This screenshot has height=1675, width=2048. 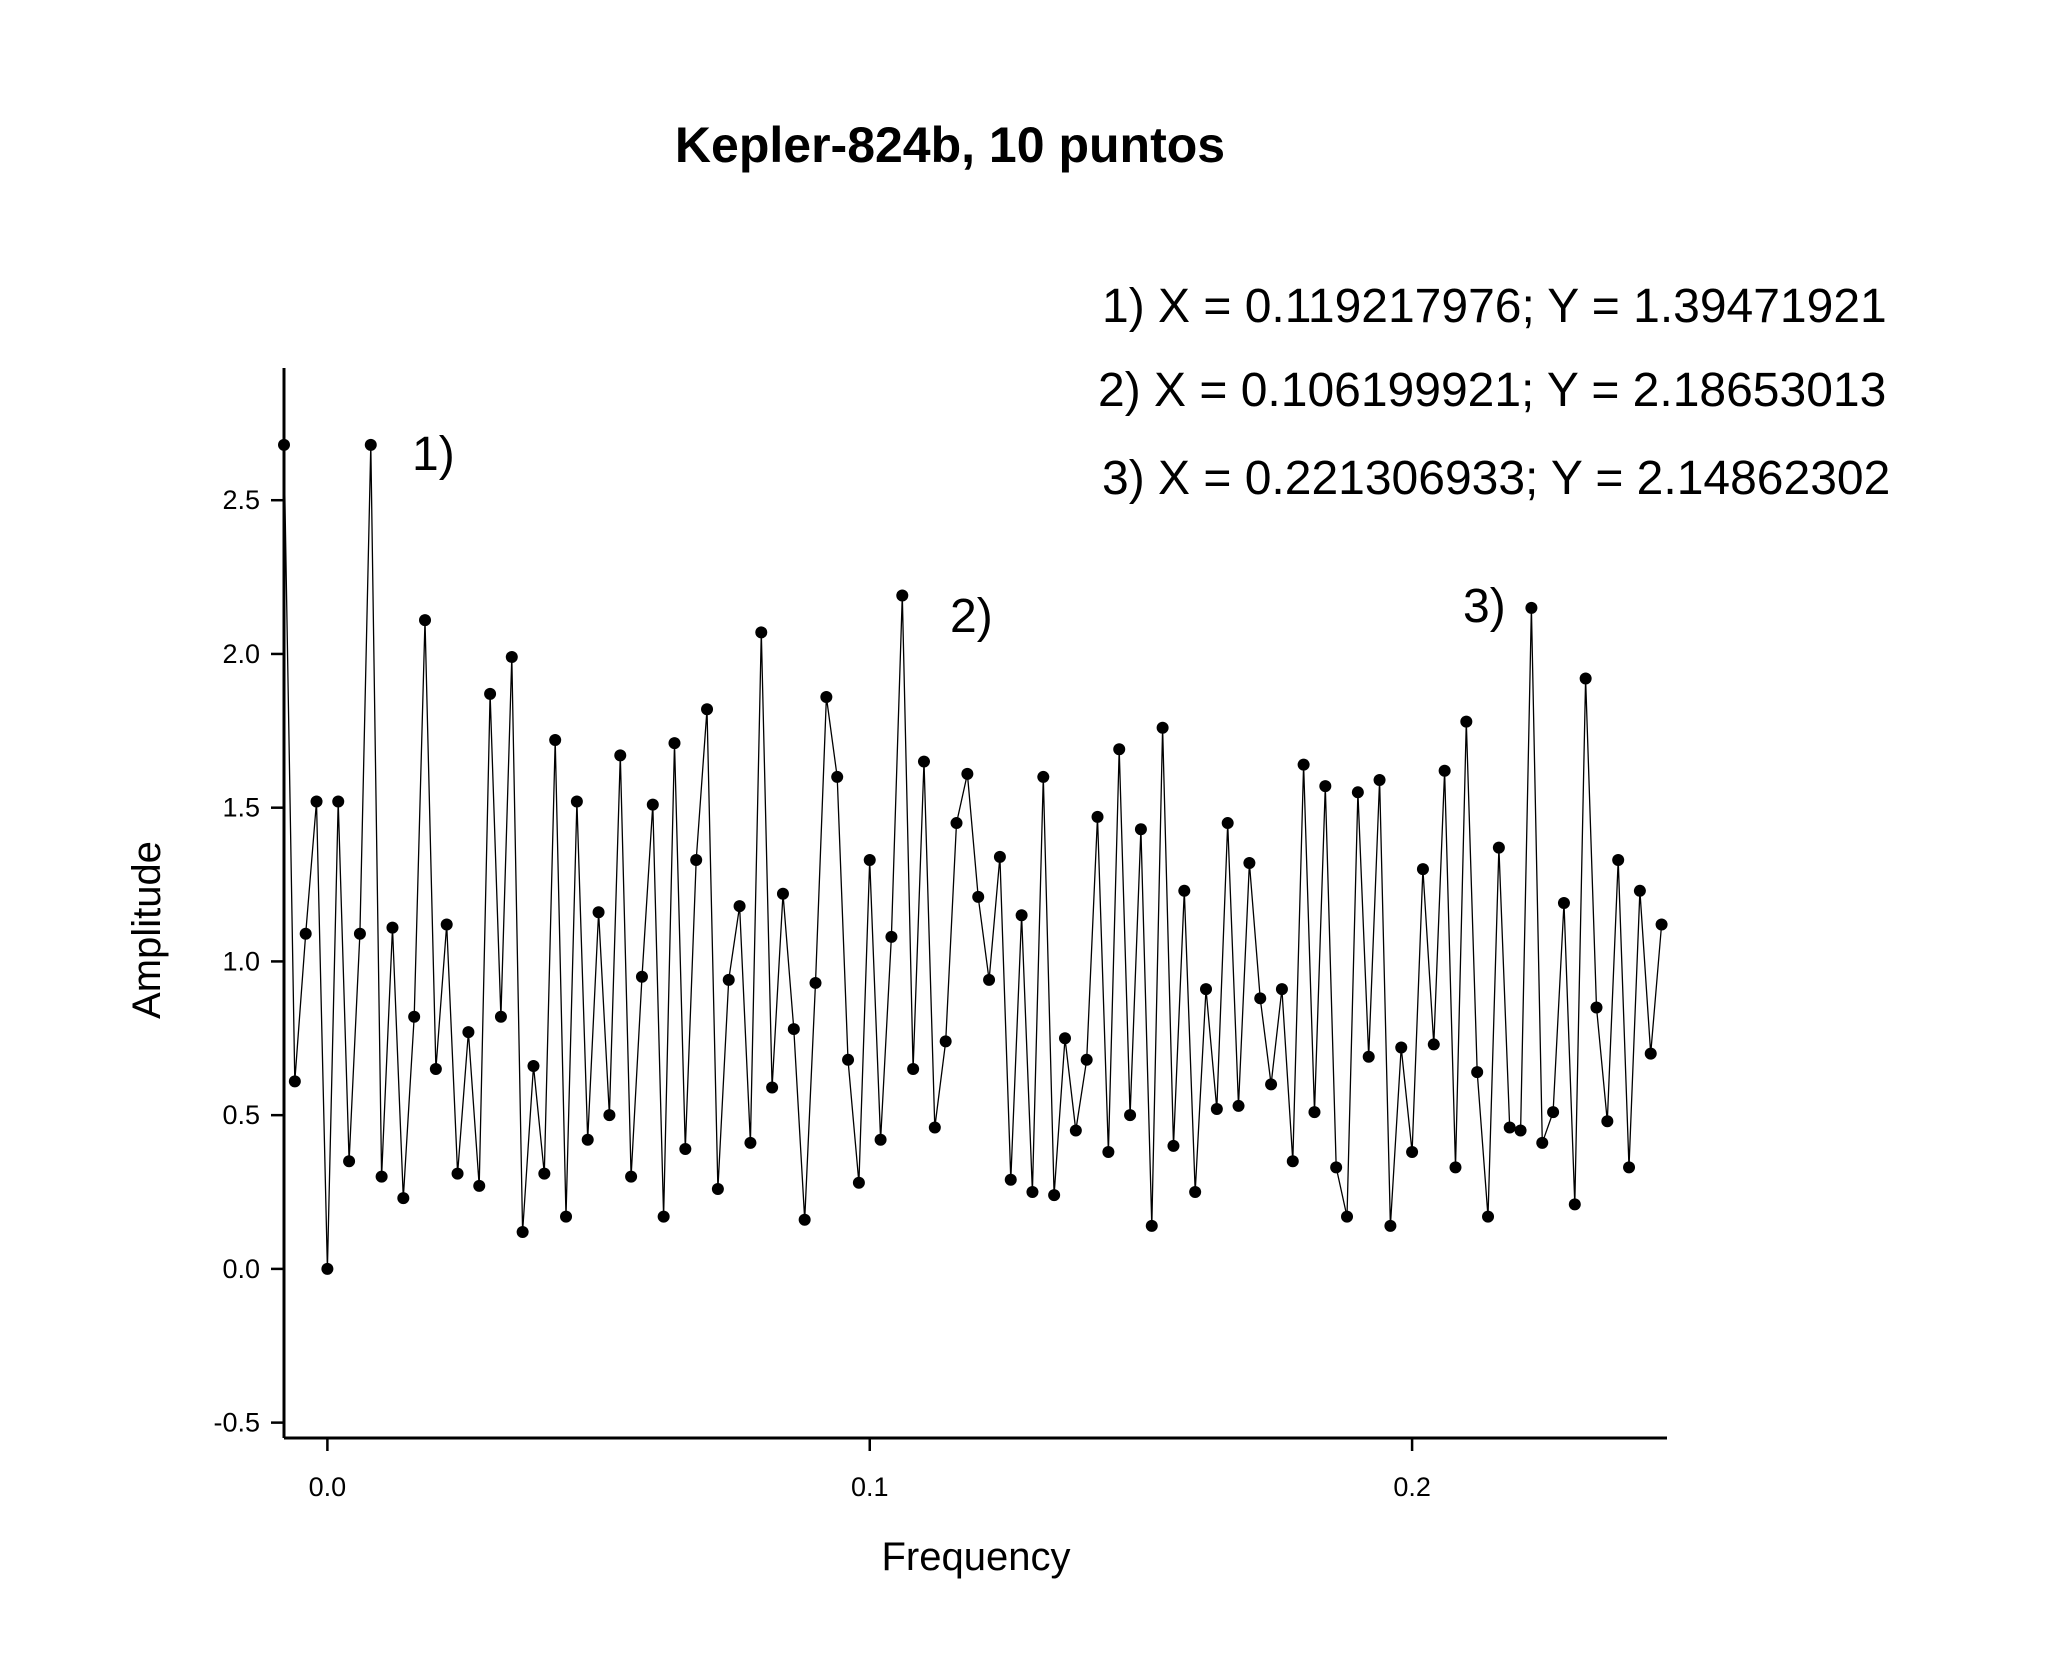 I want to click on y-tick-label: 0.0, so click(x=241, y=1269).